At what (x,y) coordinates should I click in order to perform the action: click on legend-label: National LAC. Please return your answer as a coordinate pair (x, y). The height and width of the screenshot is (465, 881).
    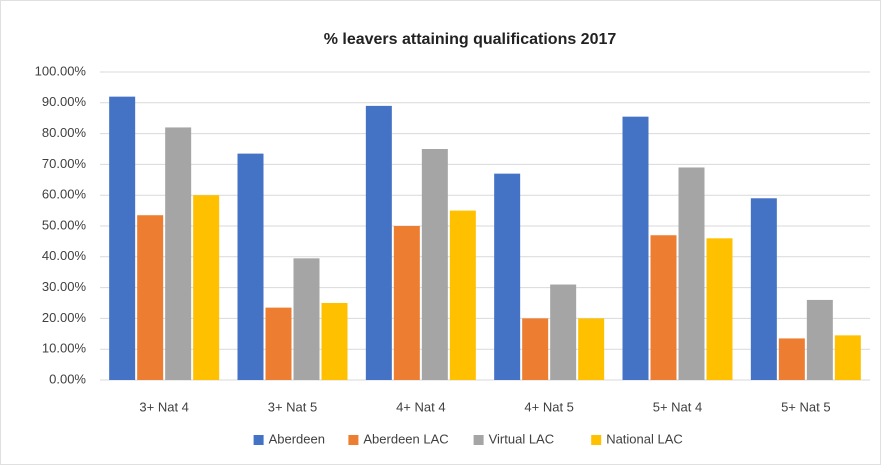
    Looking at the image, I should click on (644, 438).